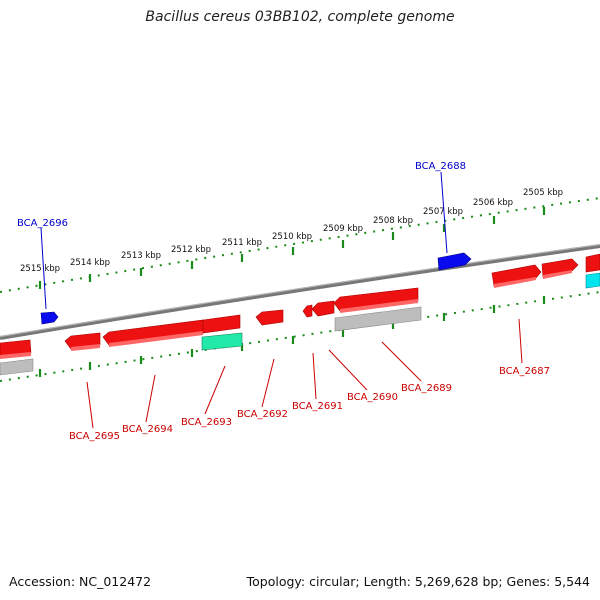 Image resolution: width=600 pixels, height=600 pixels. Describe the element at coordinates (317, 406) in the screenshot. I see `gene-label-bca-2691: BCA_2691` at that location.